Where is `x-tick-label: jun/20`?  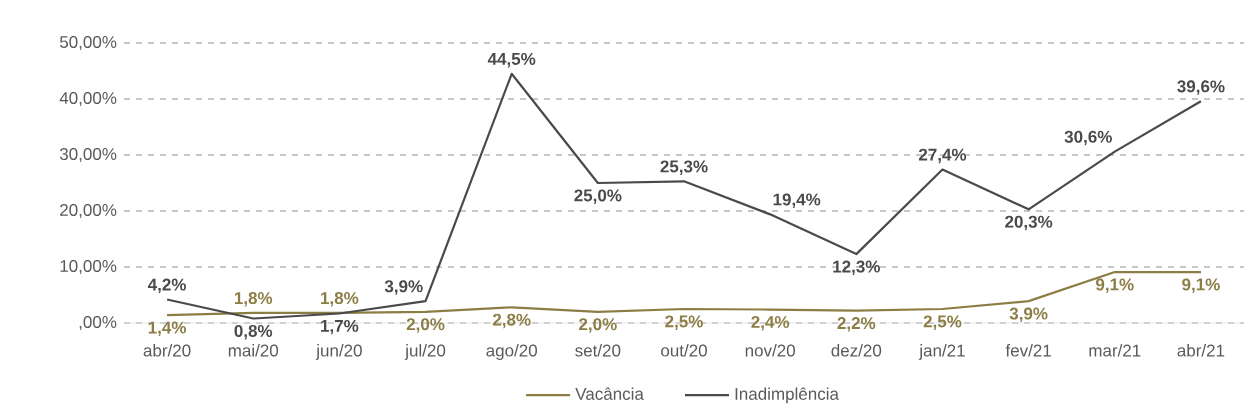 x-tick-label: jun/20 is located at coordinates (338, 352).